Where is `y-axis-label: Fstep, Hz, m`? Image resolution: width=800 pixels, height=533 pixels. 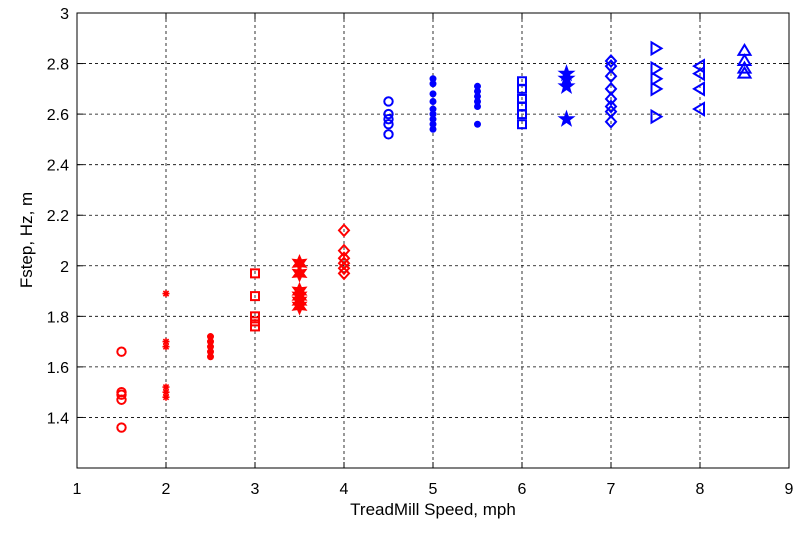 y-axis-label: Fstep, Hz, m is located at coordinates (26, 240).